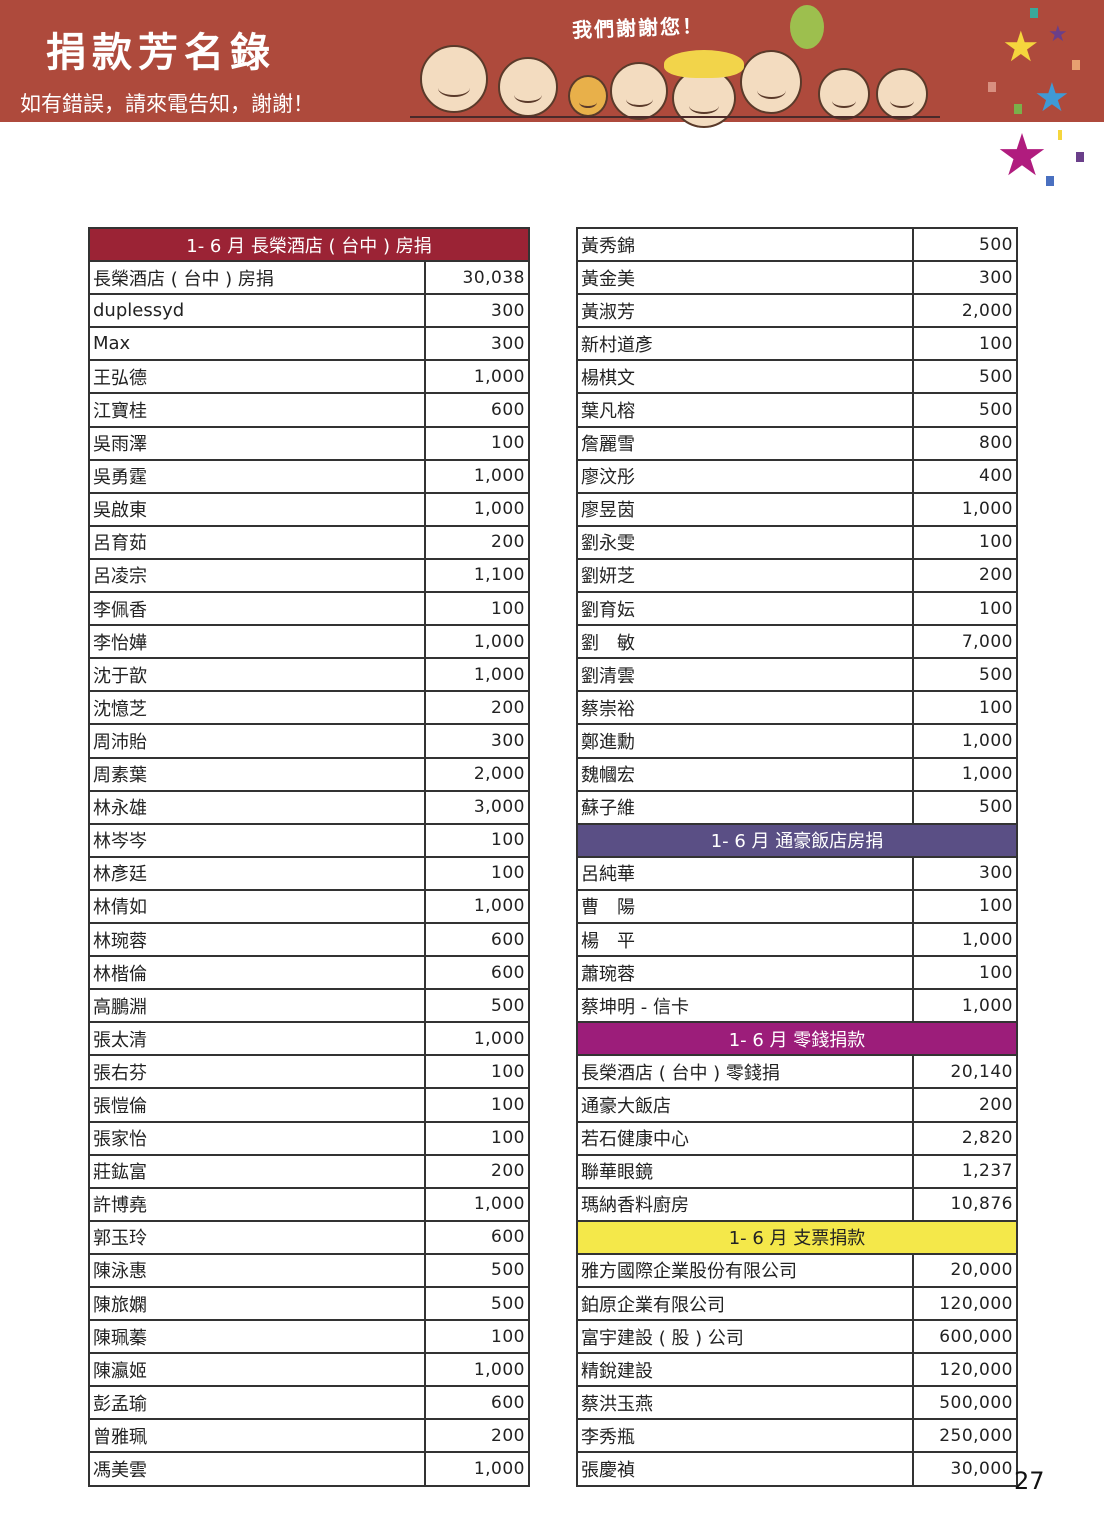 The height and width of the screenshot is (1535, 1104). Describe the element at coordinates (309, 906) in the screenshot. I see `donor-row: 林倩如 1,000` at that location.